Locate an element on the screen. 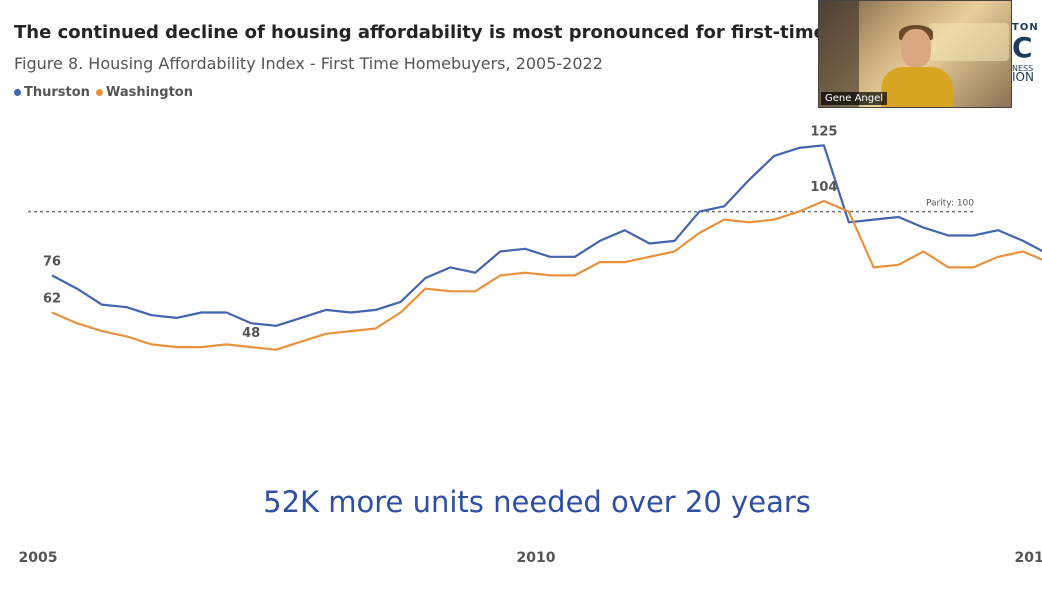 The height and width of the screenshot is (592, 1042). webcam-background is located at coordinates (839, 54).